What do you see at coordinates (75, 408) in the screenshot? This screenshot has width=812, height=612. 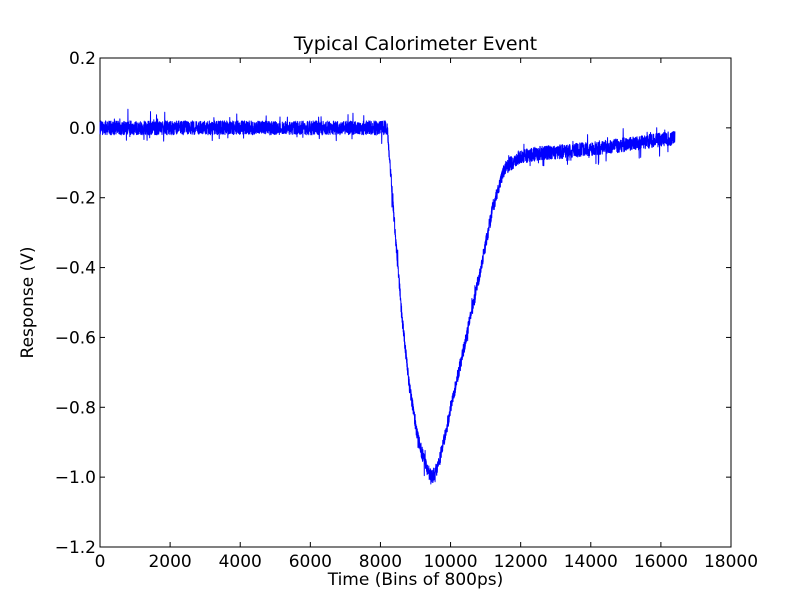 I see `y-tick-label: −0.8` at bounding box center [75, 408].